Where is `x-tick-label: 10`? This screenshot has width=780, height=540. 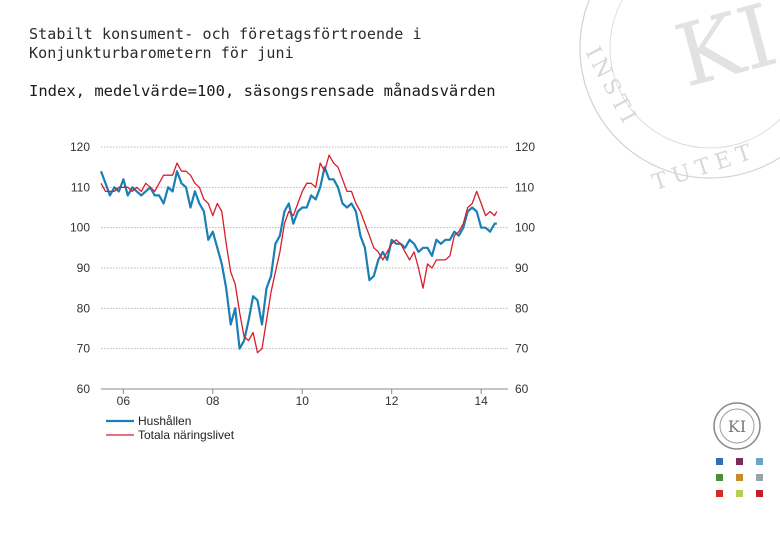 x-tick-label: 10 is located at coordinates (303, 401).